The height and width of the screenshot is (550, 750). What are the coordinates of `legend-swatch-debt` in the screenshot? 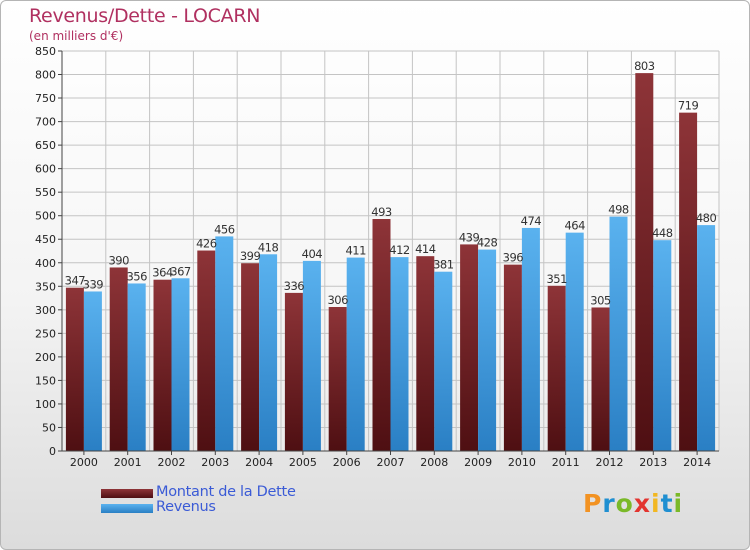 It's located at (127, 493).